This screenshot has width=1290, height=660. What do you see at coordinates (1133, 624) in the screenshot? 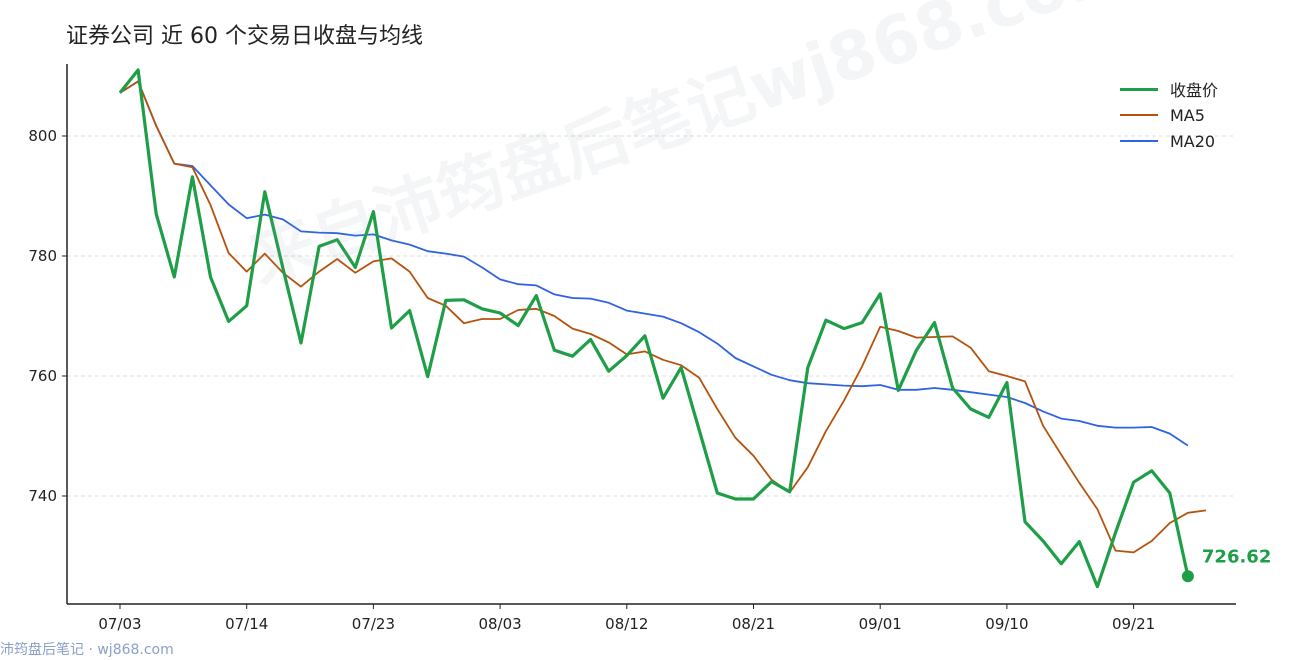
I see `x-tick-label: 09/21` at bounding box center [1133, 624].